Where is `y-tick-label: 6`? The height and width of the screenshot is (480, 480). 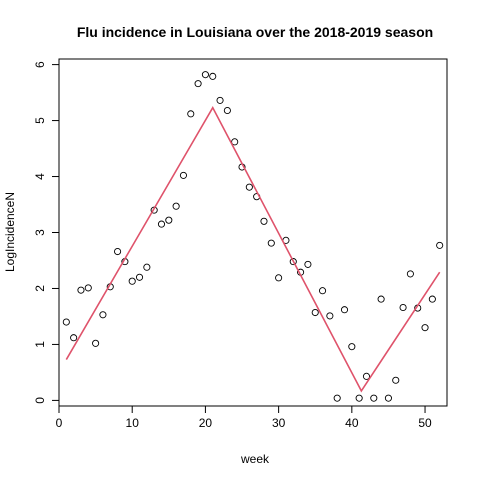
y-tick-label: 6 is located at coordinates (40, 64).